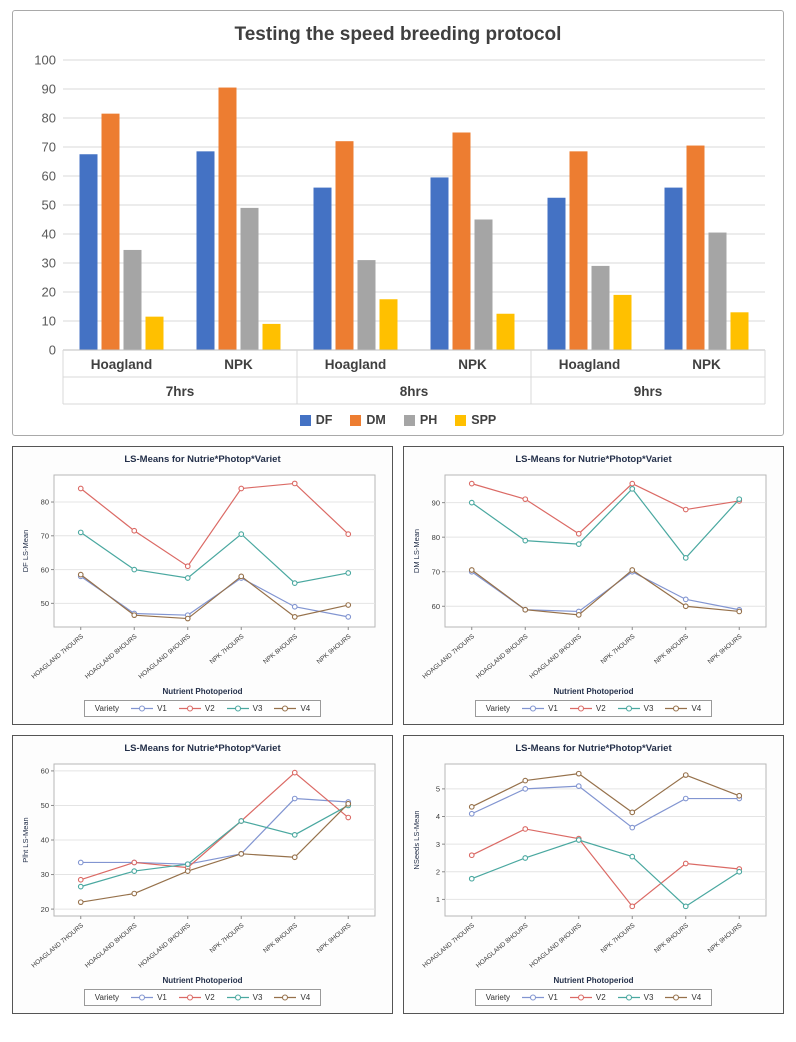 This screenshot has height=1042, width=796. Describe the element at coordinates (436, 502) in the screenshot. I see `y-tick-label: 90` at that location.